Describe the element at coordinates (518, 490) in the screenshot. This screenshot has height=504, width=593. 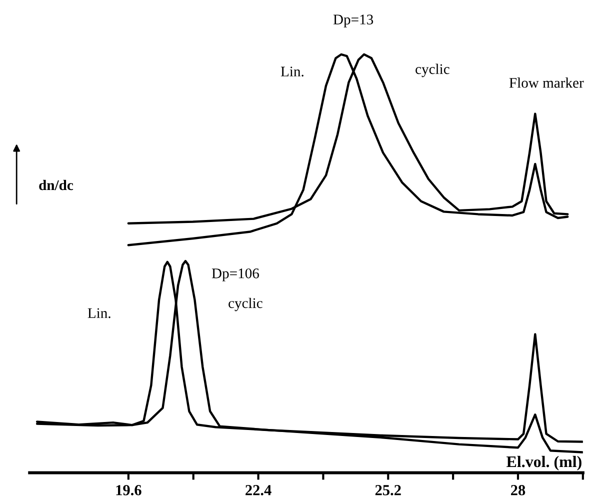
I see `x-tick-label: 28` at that location.